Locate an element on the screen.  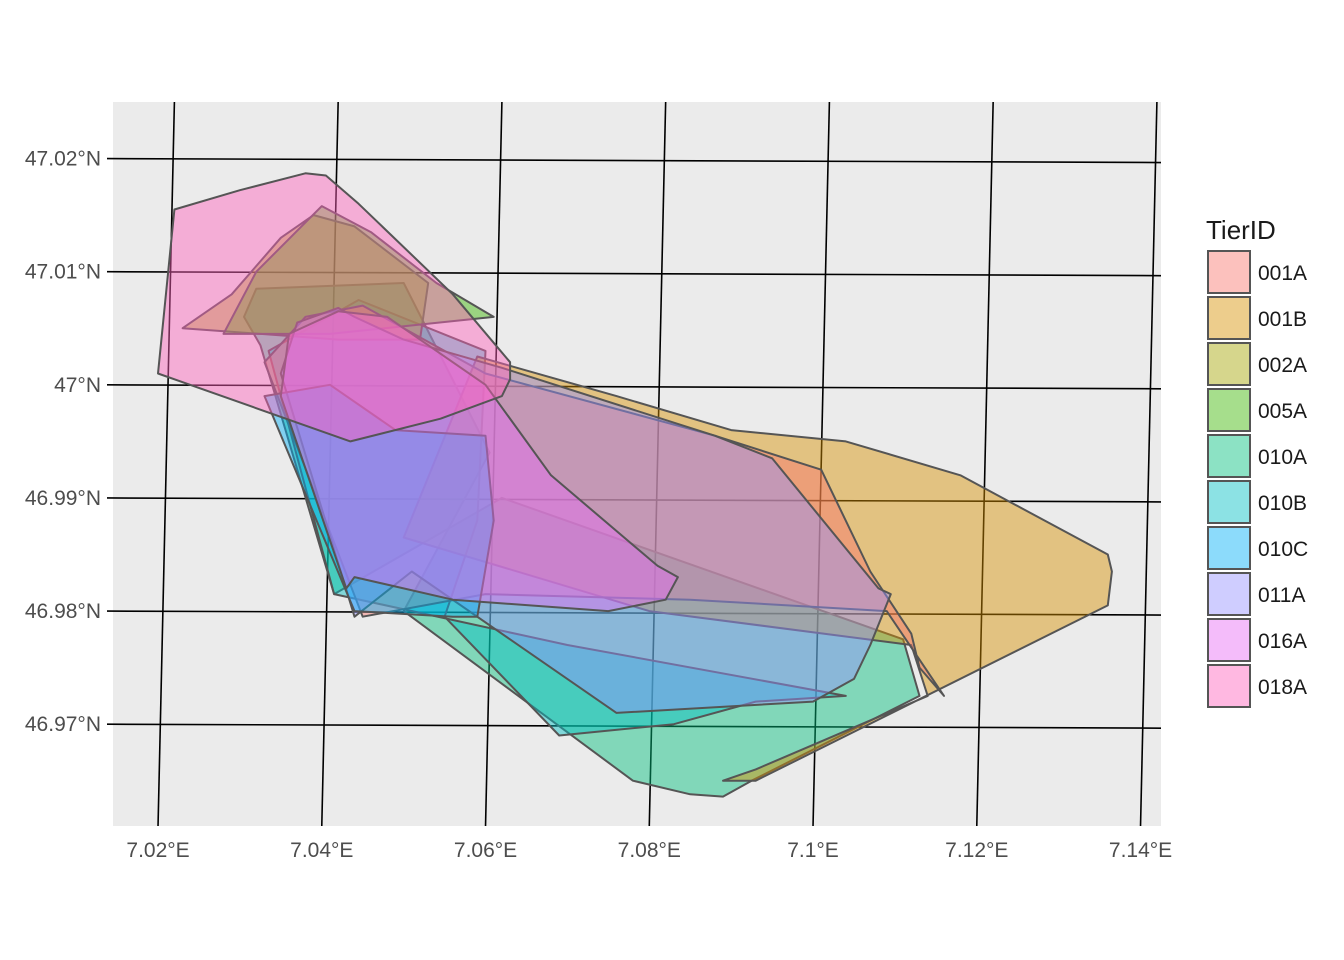
x-tick-label: 7.14°E is located at coordinates (1140, 850).